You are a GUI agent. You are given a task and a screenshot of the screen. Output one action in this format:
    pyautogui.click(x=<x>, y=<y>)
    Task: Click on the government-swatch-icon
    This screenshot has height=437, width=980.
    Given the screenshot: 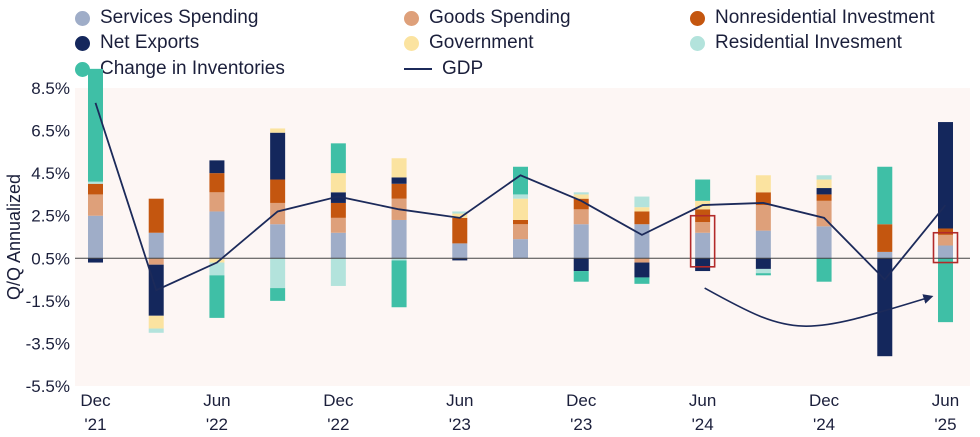 What is the action you would take?
    pyautogui.click(x=411, y=43)
    